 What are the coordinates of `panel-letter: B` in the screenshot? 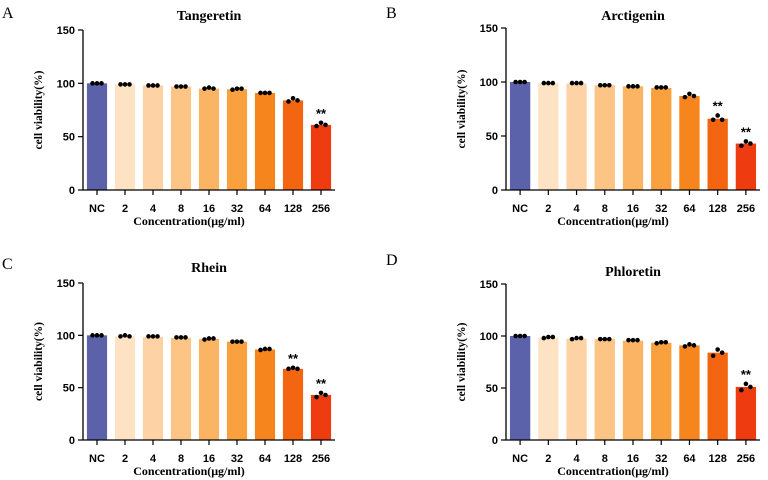 It's located at (391, 13).